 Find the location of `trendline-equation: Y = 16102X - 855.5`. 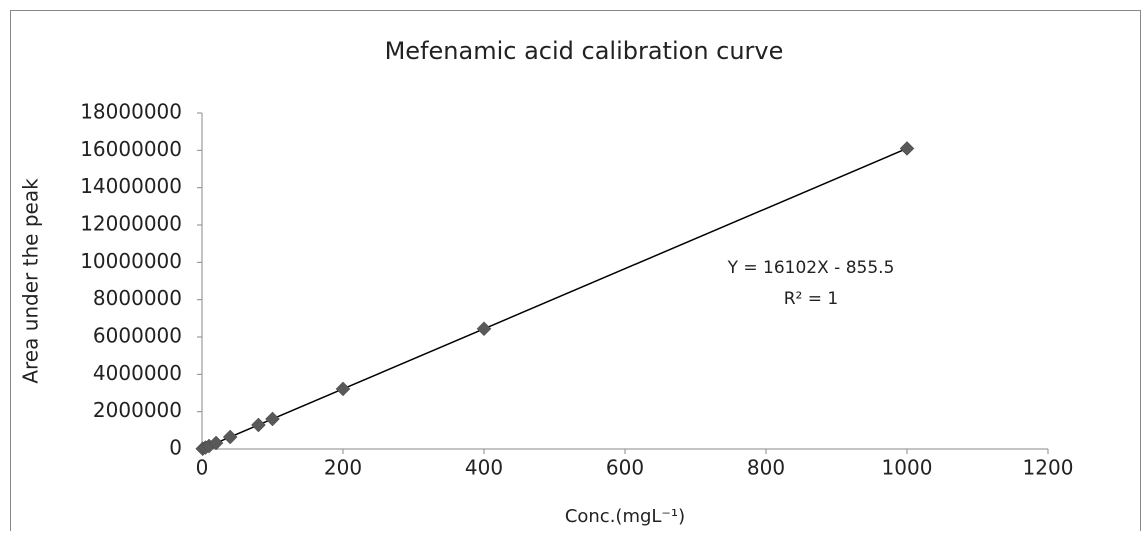

trendline-equation: Y = 16102X - 855.5 is located at coordinates (811, 268).